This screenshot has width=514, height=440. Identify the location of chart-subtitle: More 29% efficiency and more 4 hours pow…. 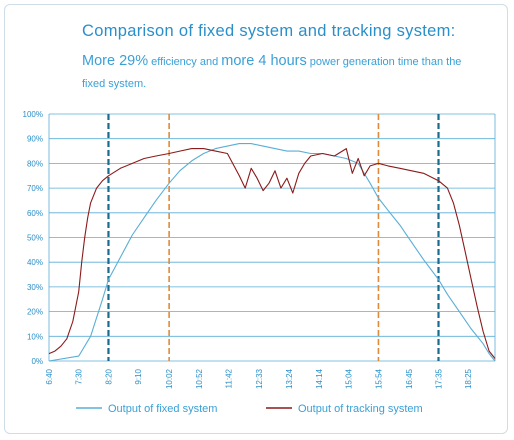
(272, 72).